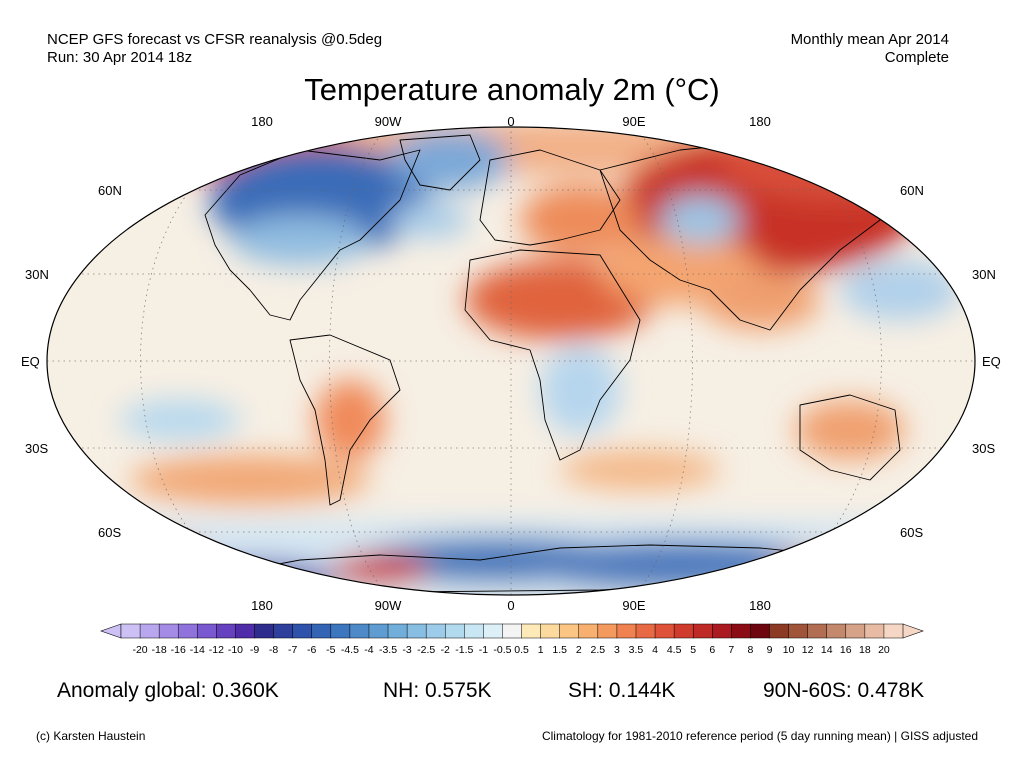  Describe the element at coordinates (445, 650) in the screenshot. I see `colorbar-tick-label: -2` at that location.